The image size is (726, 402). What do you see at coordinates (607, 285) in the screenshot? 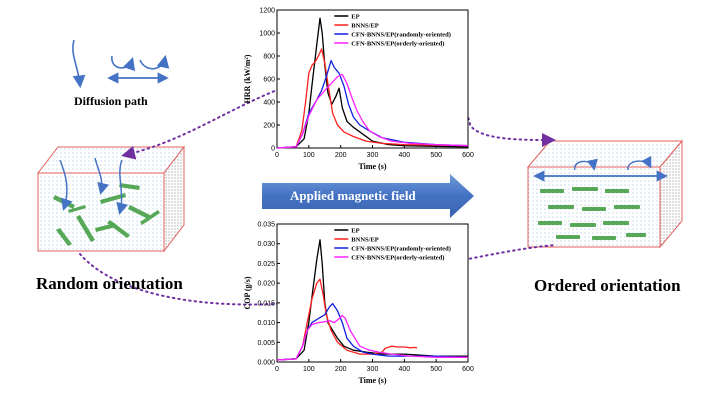
I see `ordered-orientation-label: Ordered orientation` at bounding box center [607, 285].